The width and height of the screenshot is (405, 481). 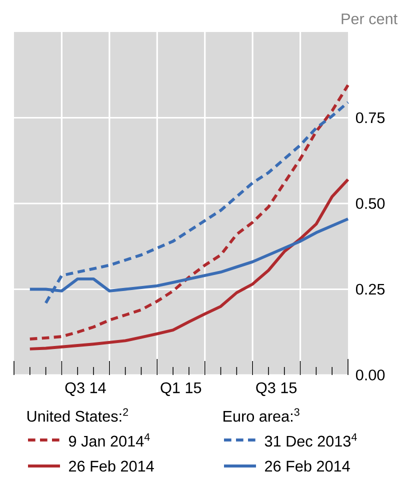 I want to click on text: Euro area:$^{3}$, so click(x=262, y=415).